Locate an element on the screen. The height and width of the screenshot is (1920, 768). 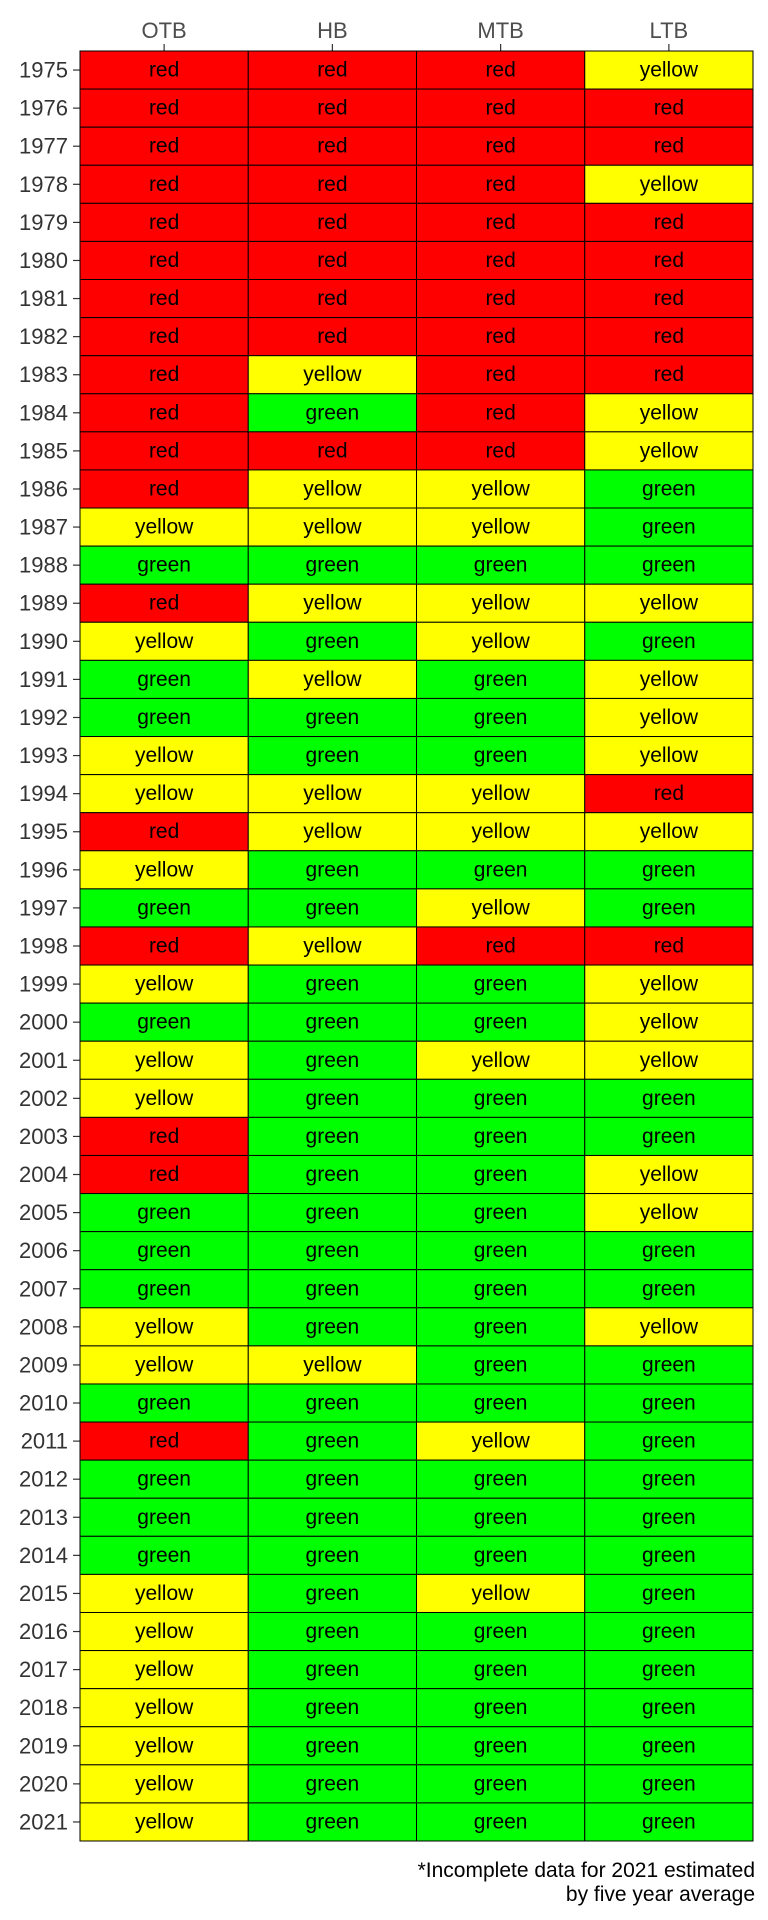
heatmap-cell-1982-mtb is located at coordinates (501, 337).